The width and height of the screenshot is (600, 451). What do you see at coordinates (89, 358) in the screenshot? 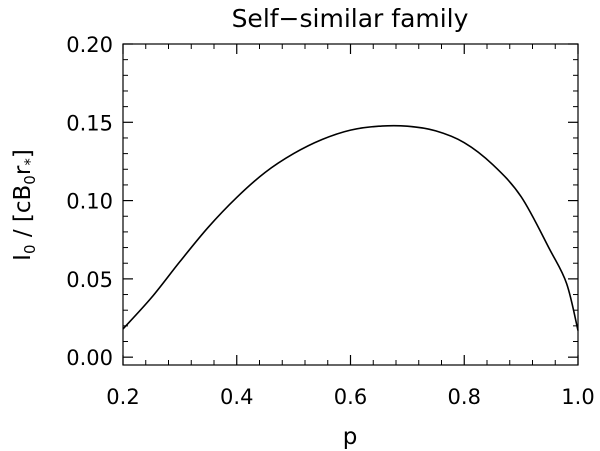
I see `y-tick-label: 0.00` at bounding box center [89, 358].